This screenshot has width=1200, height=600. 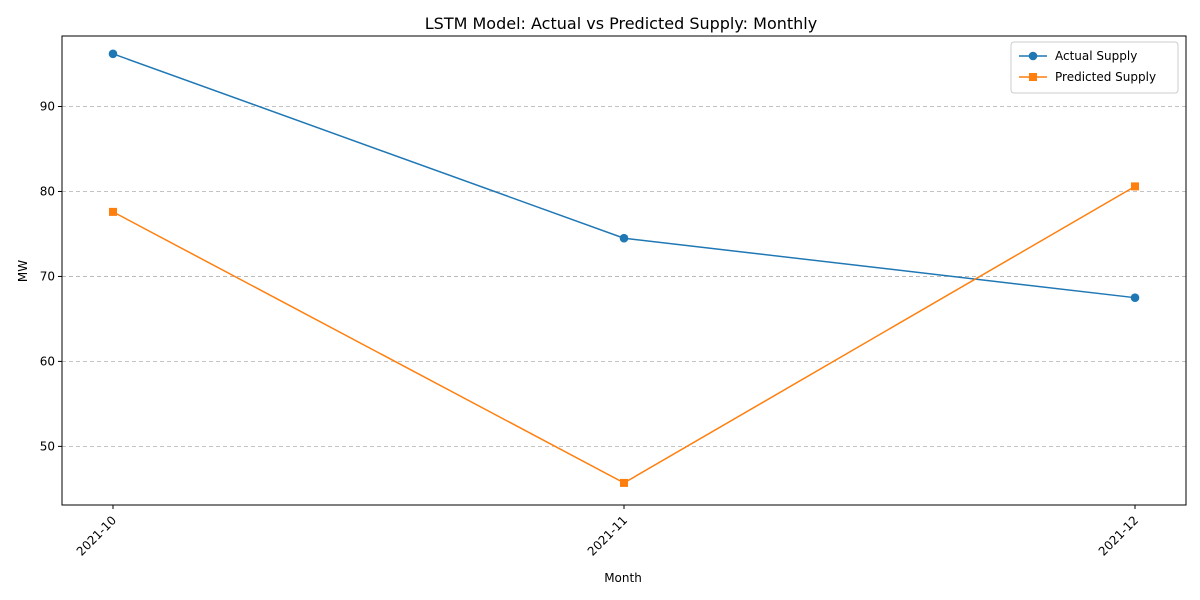 What do you see at coordinates (1118, 535) in the screenshot?
I see `x-tick-label: 2021-12` at bounding box center [1118, 535].